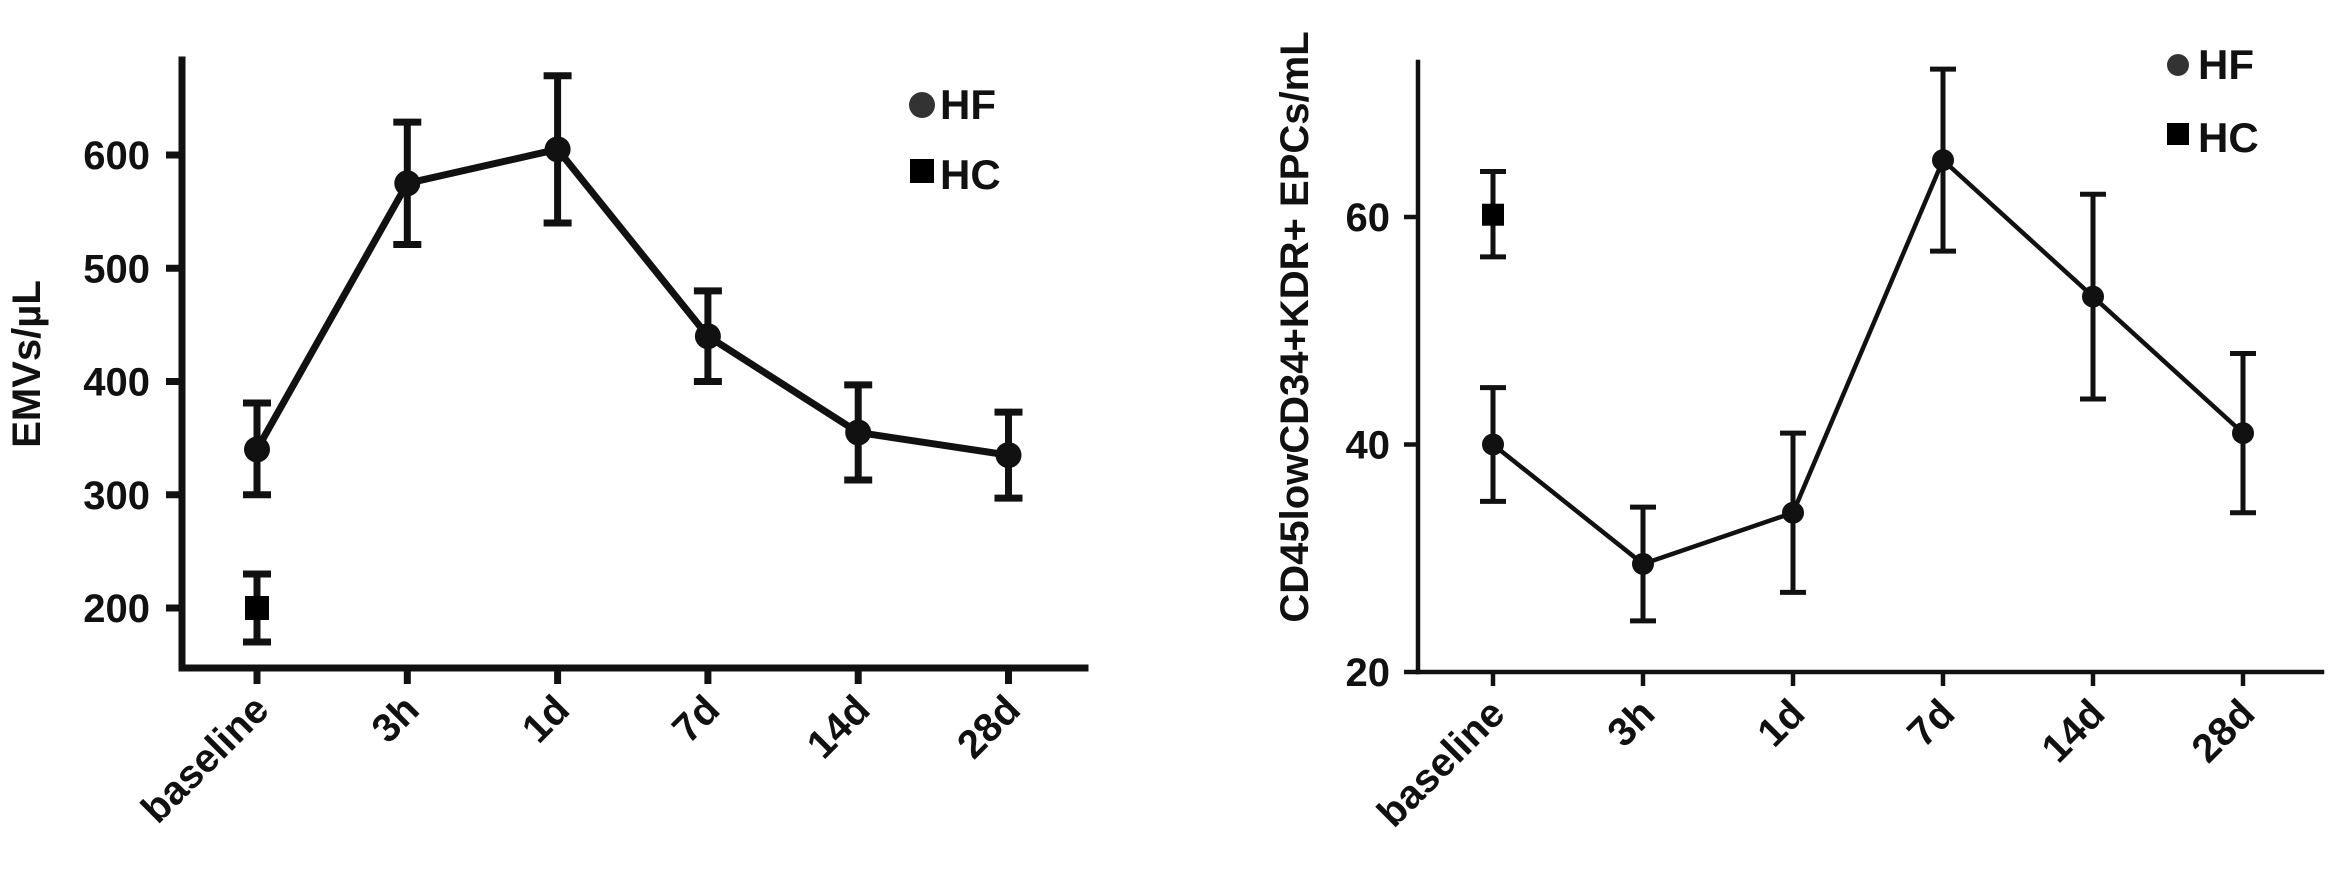  I want to click on series-line-hf, so click(631, 302).